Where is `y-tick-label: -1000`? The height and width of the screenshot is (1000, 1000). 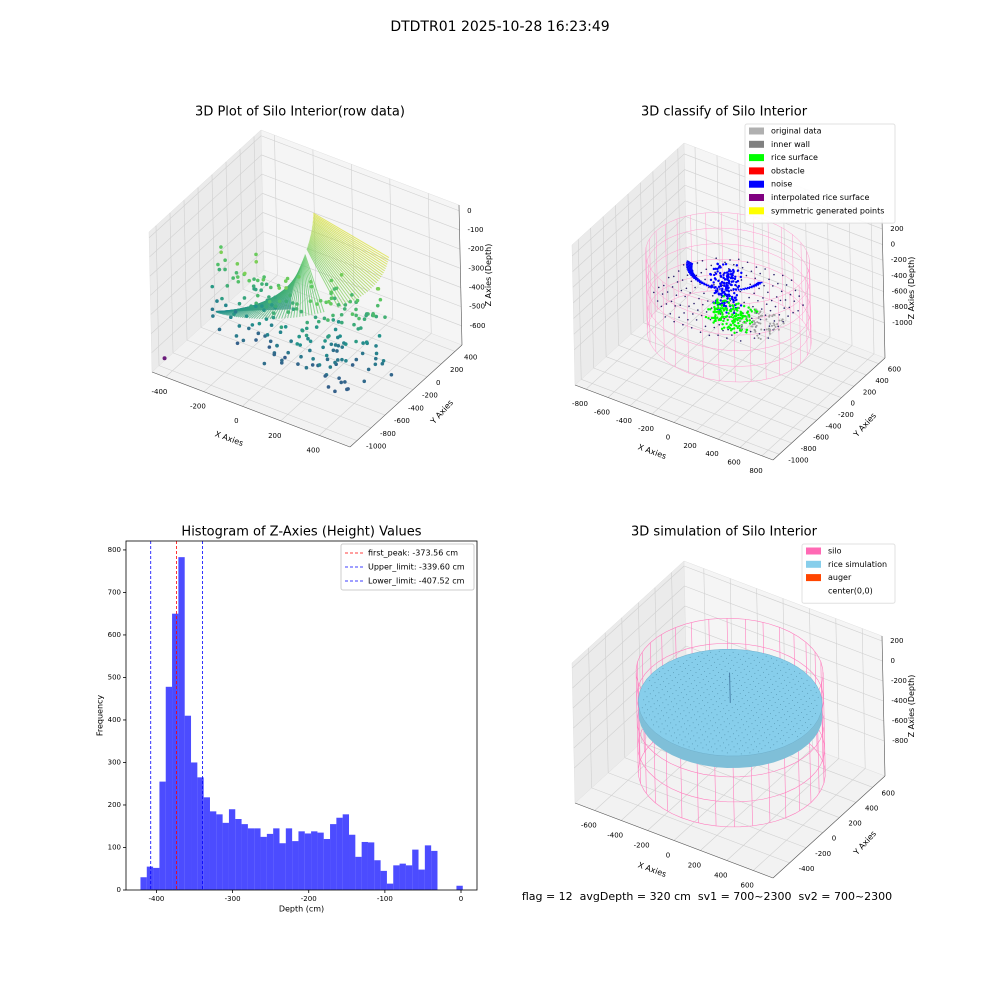
y-tick-label: -1000 is located at coordinates (376, 447).